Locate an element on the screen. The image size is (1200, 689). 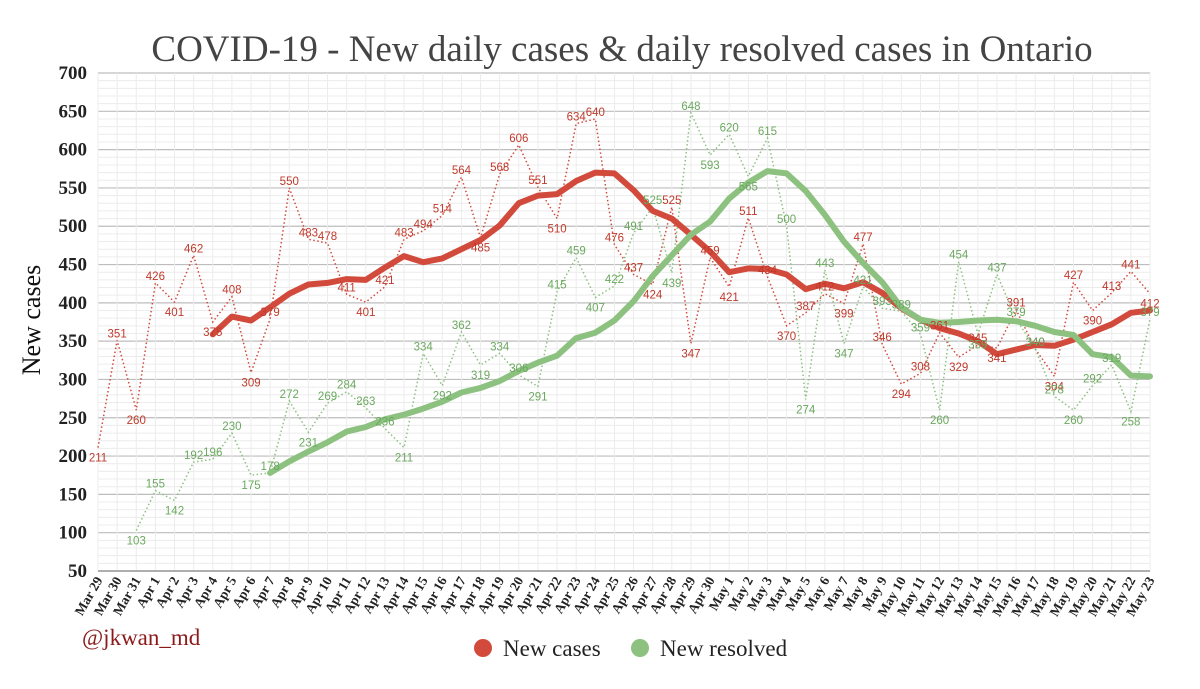
data-label: 411 is located at coordinates (346, 288).